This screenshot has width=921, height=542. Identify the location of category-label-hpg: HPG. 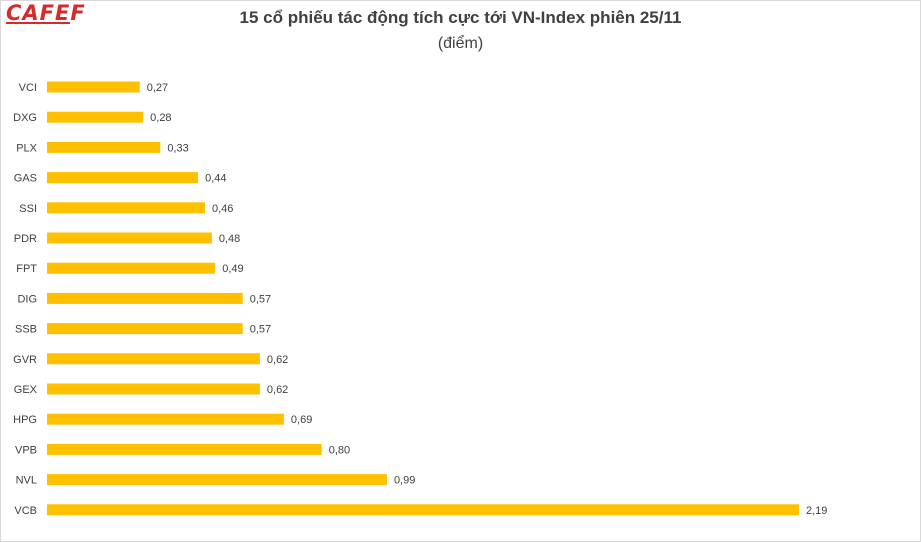
(25, 420).